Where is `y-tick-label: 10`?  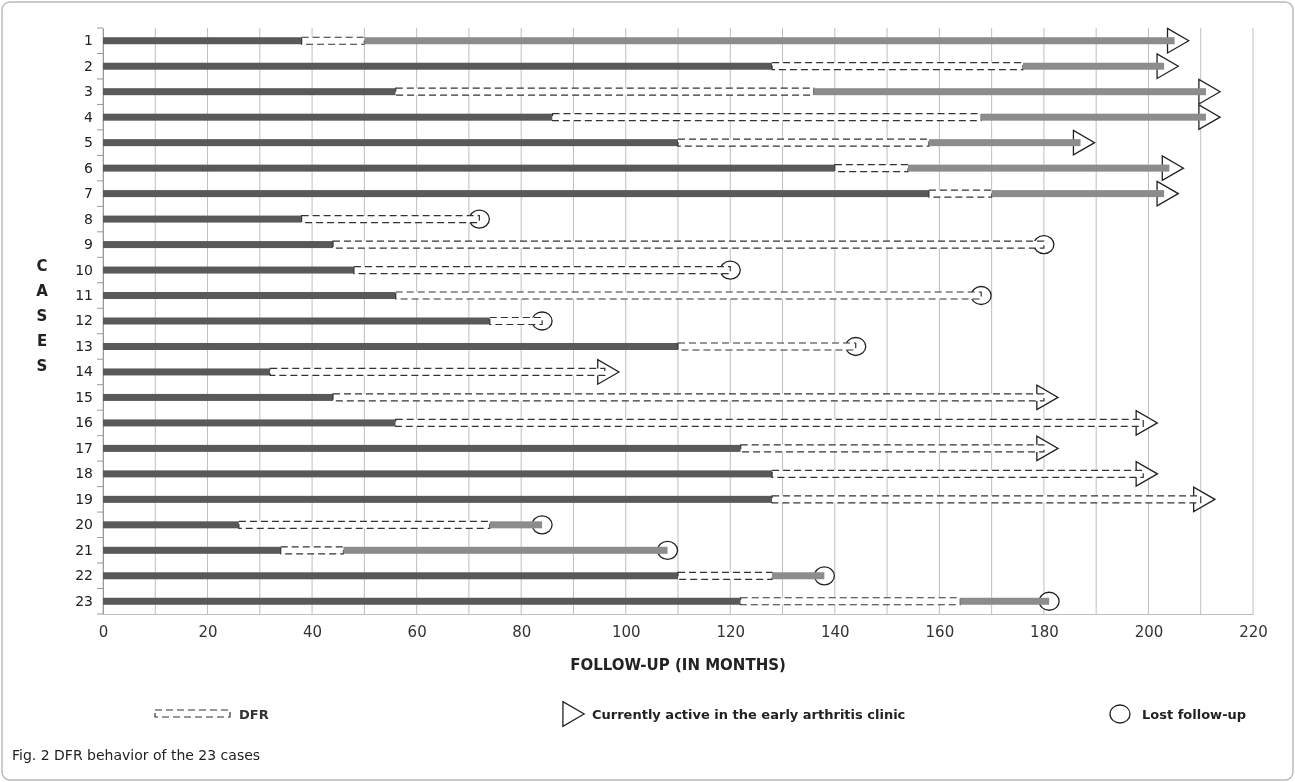 y-tick-label: 10 is located at coordinates (84, 269).